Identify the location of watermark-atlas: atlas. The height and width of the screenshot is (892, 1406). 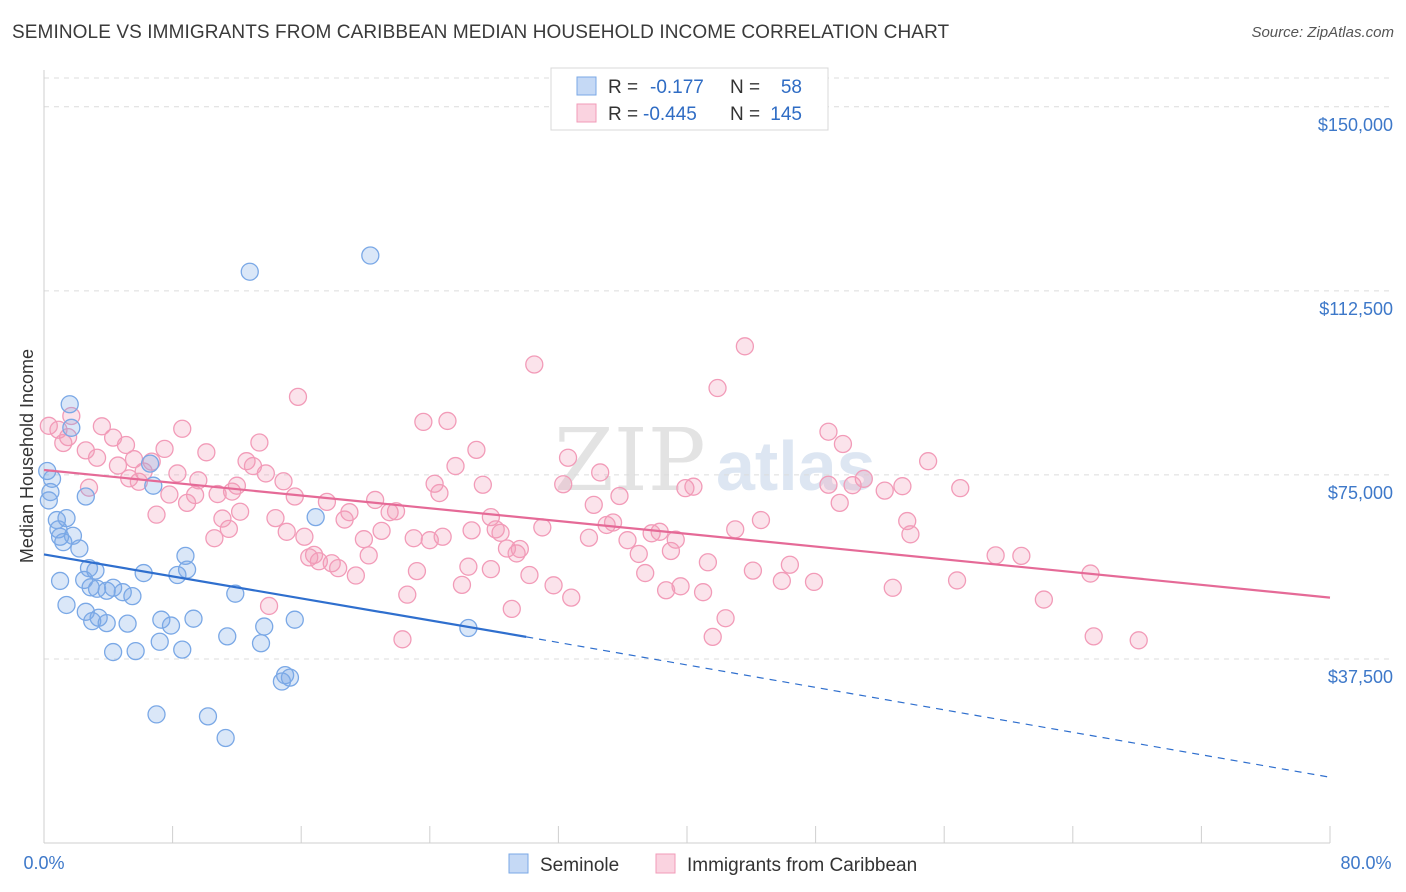
(796, 466).